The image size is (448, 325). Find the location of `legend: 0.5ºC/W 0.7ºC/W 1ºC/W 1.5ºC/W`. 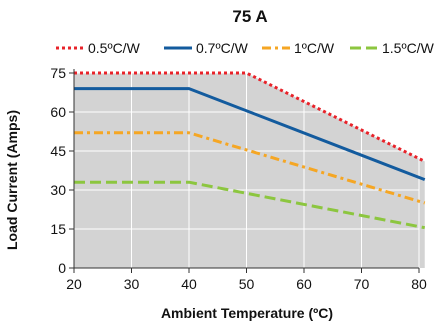

legend: 0.5ºC/W 0.7ºC/W 1ºC/W 1.5ºC/W is located at coordinates (245, 48).